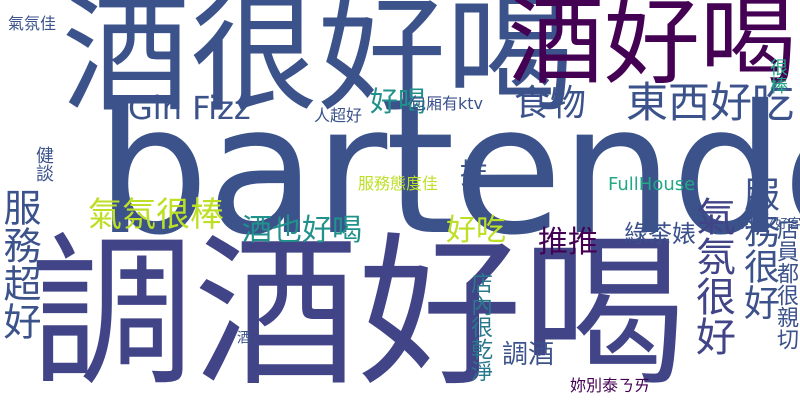 This screenshot has width=800, height=400. What do you see at coordinates (302, 230) in the screenshot?
I see `word-jiu-ye-haohe: 酒也好喝` at bounding box center [302, 230].